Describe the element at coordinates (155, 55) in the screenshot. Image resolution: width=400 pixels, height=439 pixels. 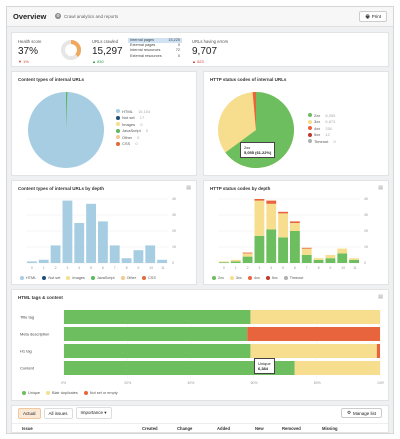
I see `table-row: External resources 0` at that location.